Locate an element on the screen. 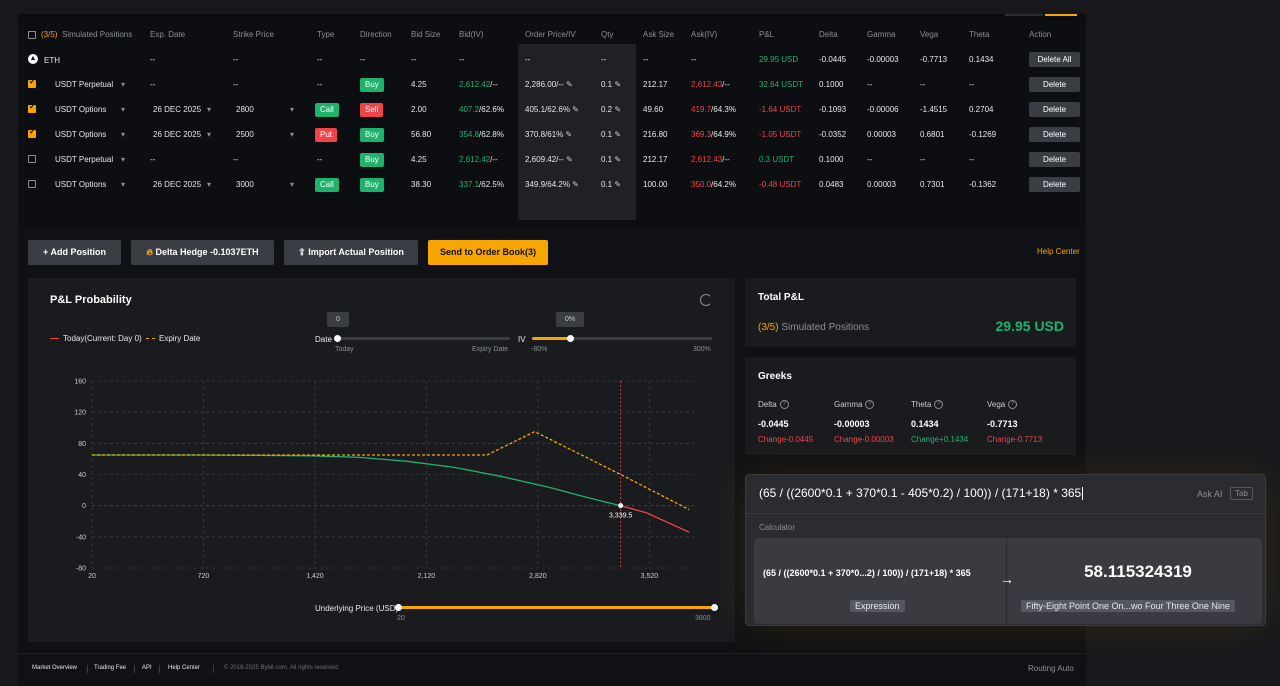 Image resolution: width=1280 pixels, height=686 pixels. import-position-button: ⇪ Import Actual Position is located at coordinates (351, 252).